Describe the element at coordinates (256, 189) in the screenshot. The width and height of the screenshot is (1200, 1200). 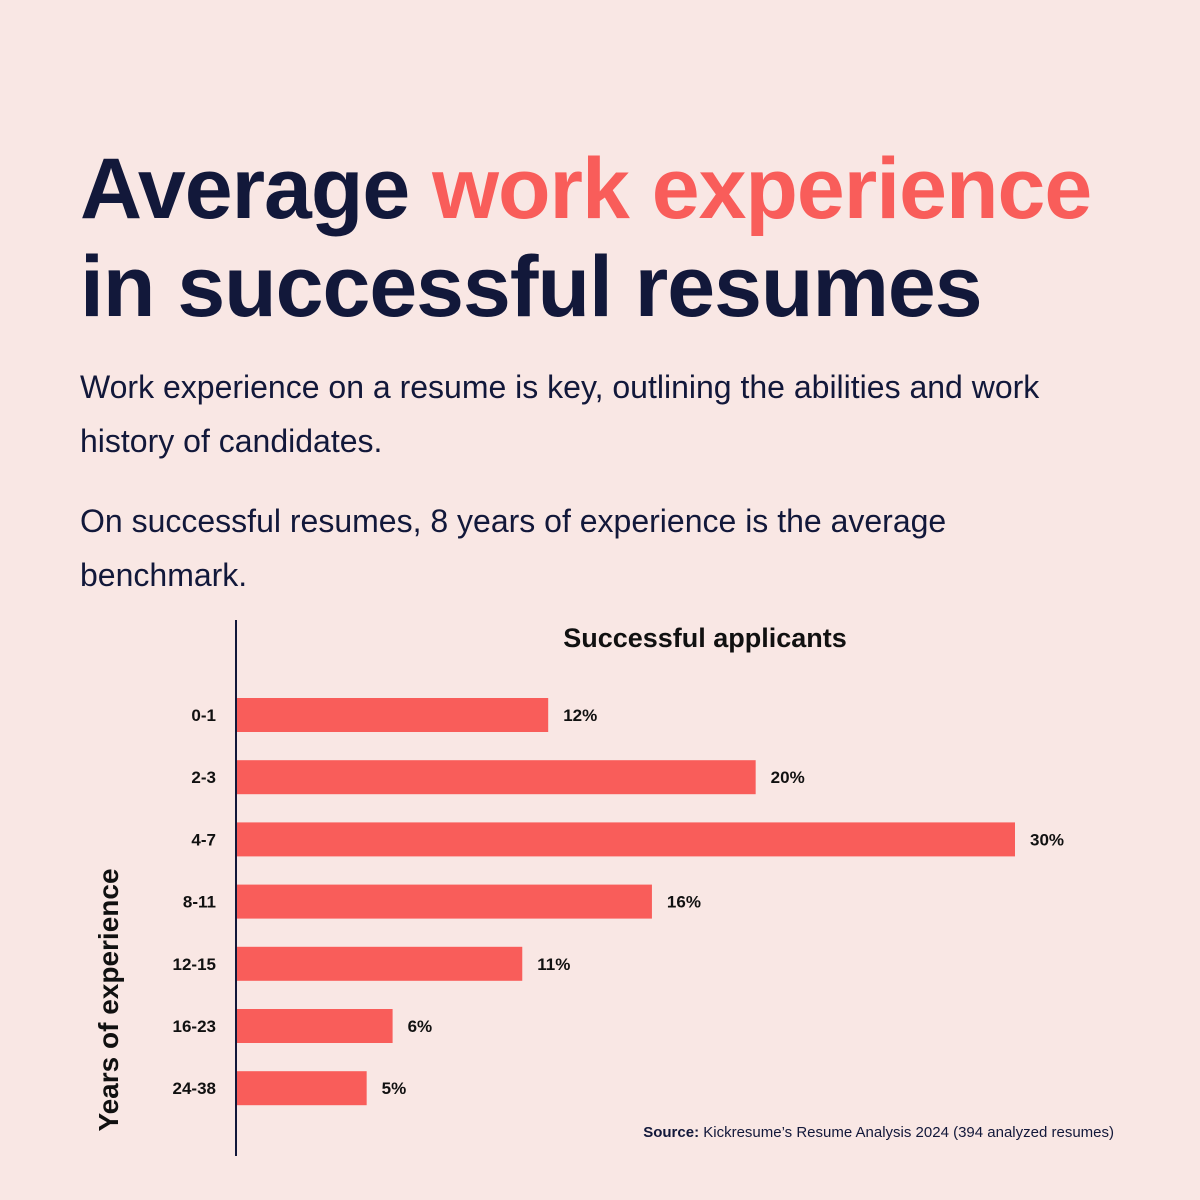
I see `headline-part1: Average` at that location.